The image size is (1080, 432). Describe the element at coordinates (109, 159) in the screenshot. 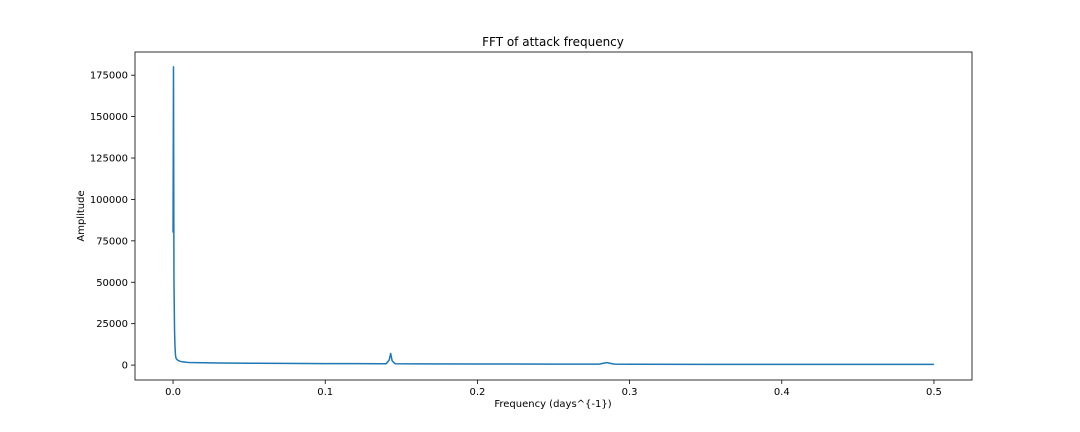

I see `y-tick-label: 125000` at that location.